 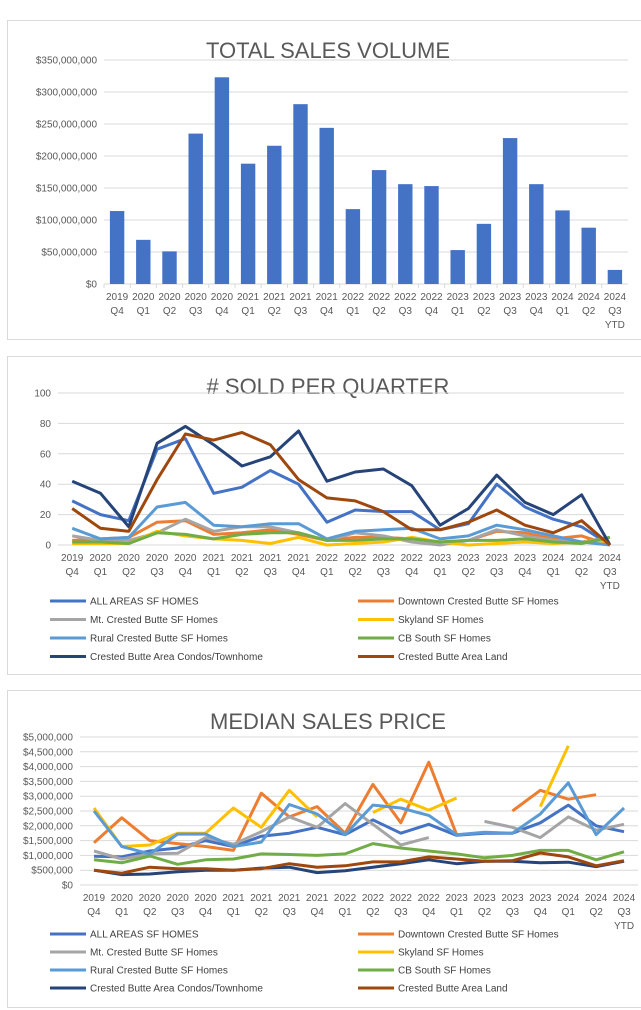 I want to click on y-tick-label: $150,000,000, so click(x=67, y=189).